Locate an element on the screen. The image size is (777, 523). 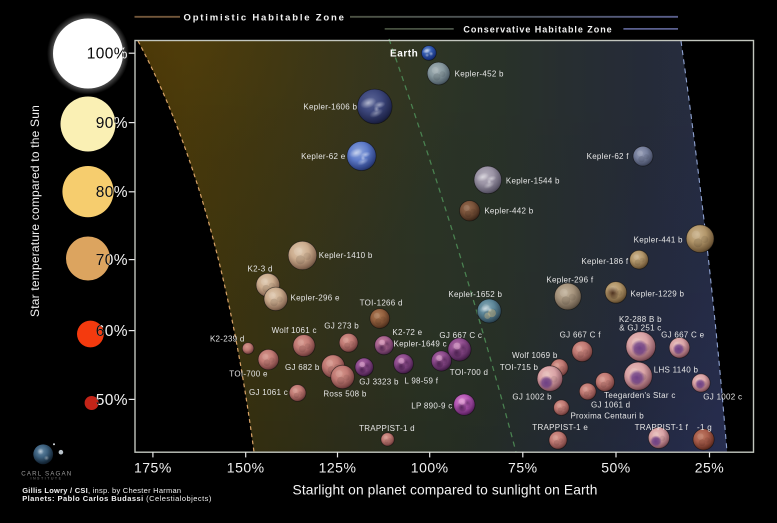
svg-text: & GJ 251 c is located at coordinates (640, 327).